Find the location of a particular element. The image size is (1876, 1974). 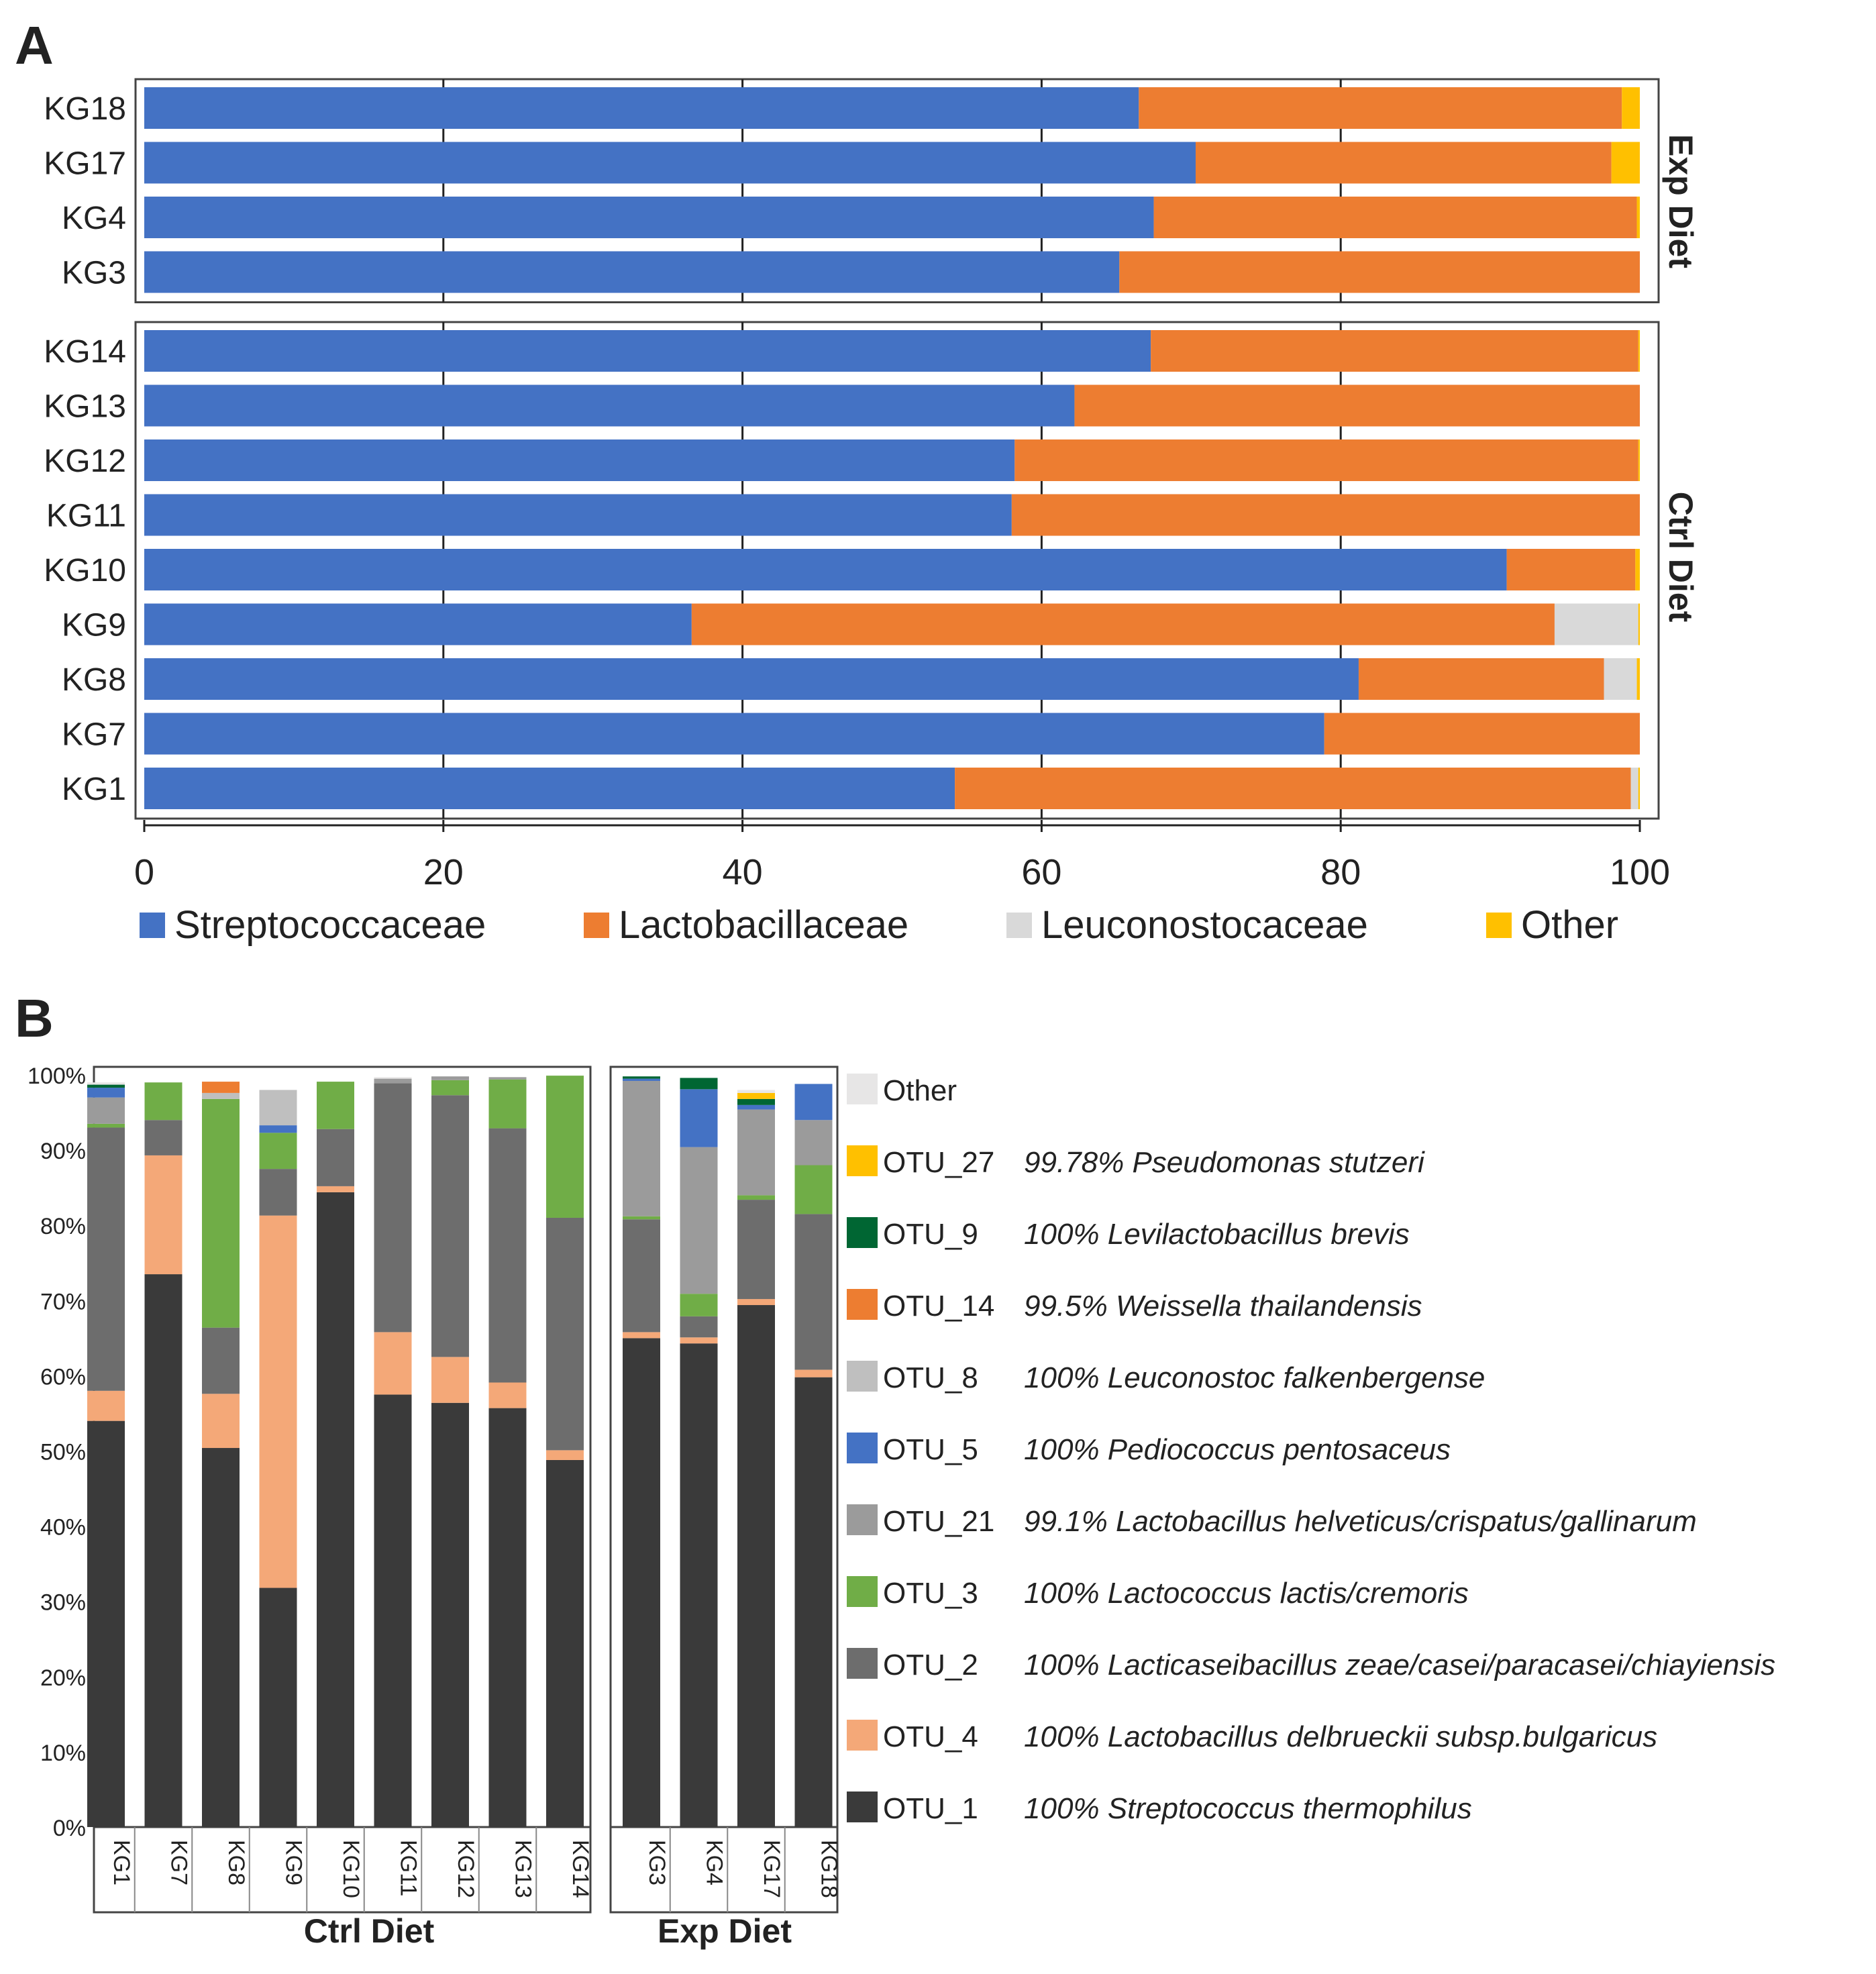

y-tick-label: 100% is located at coordinates (57, 1076).